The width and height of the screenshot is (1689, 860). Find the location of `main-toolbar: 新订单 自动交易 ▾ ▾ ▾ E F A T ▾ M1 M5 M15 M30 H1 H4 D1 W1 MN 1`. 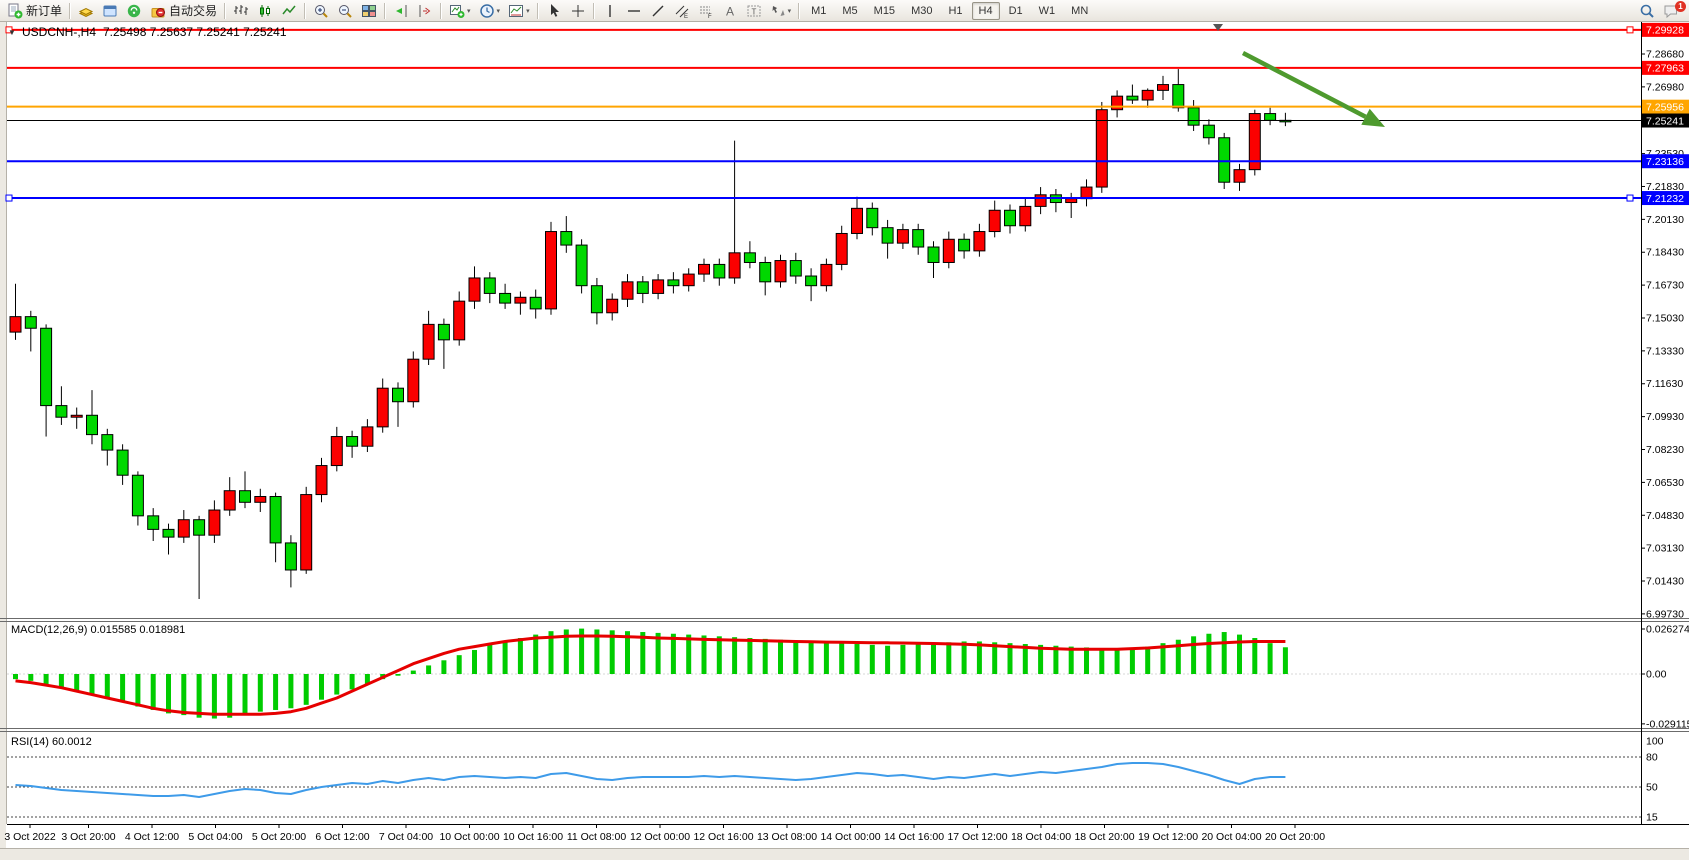

main-toolbar: 新订单 自动交易 ▾ ▾ ▾ E F A T ▾ M1 M5 M15 M30 H1 H4 D1 W1 MN 1 is located at coordinates (844, 11).